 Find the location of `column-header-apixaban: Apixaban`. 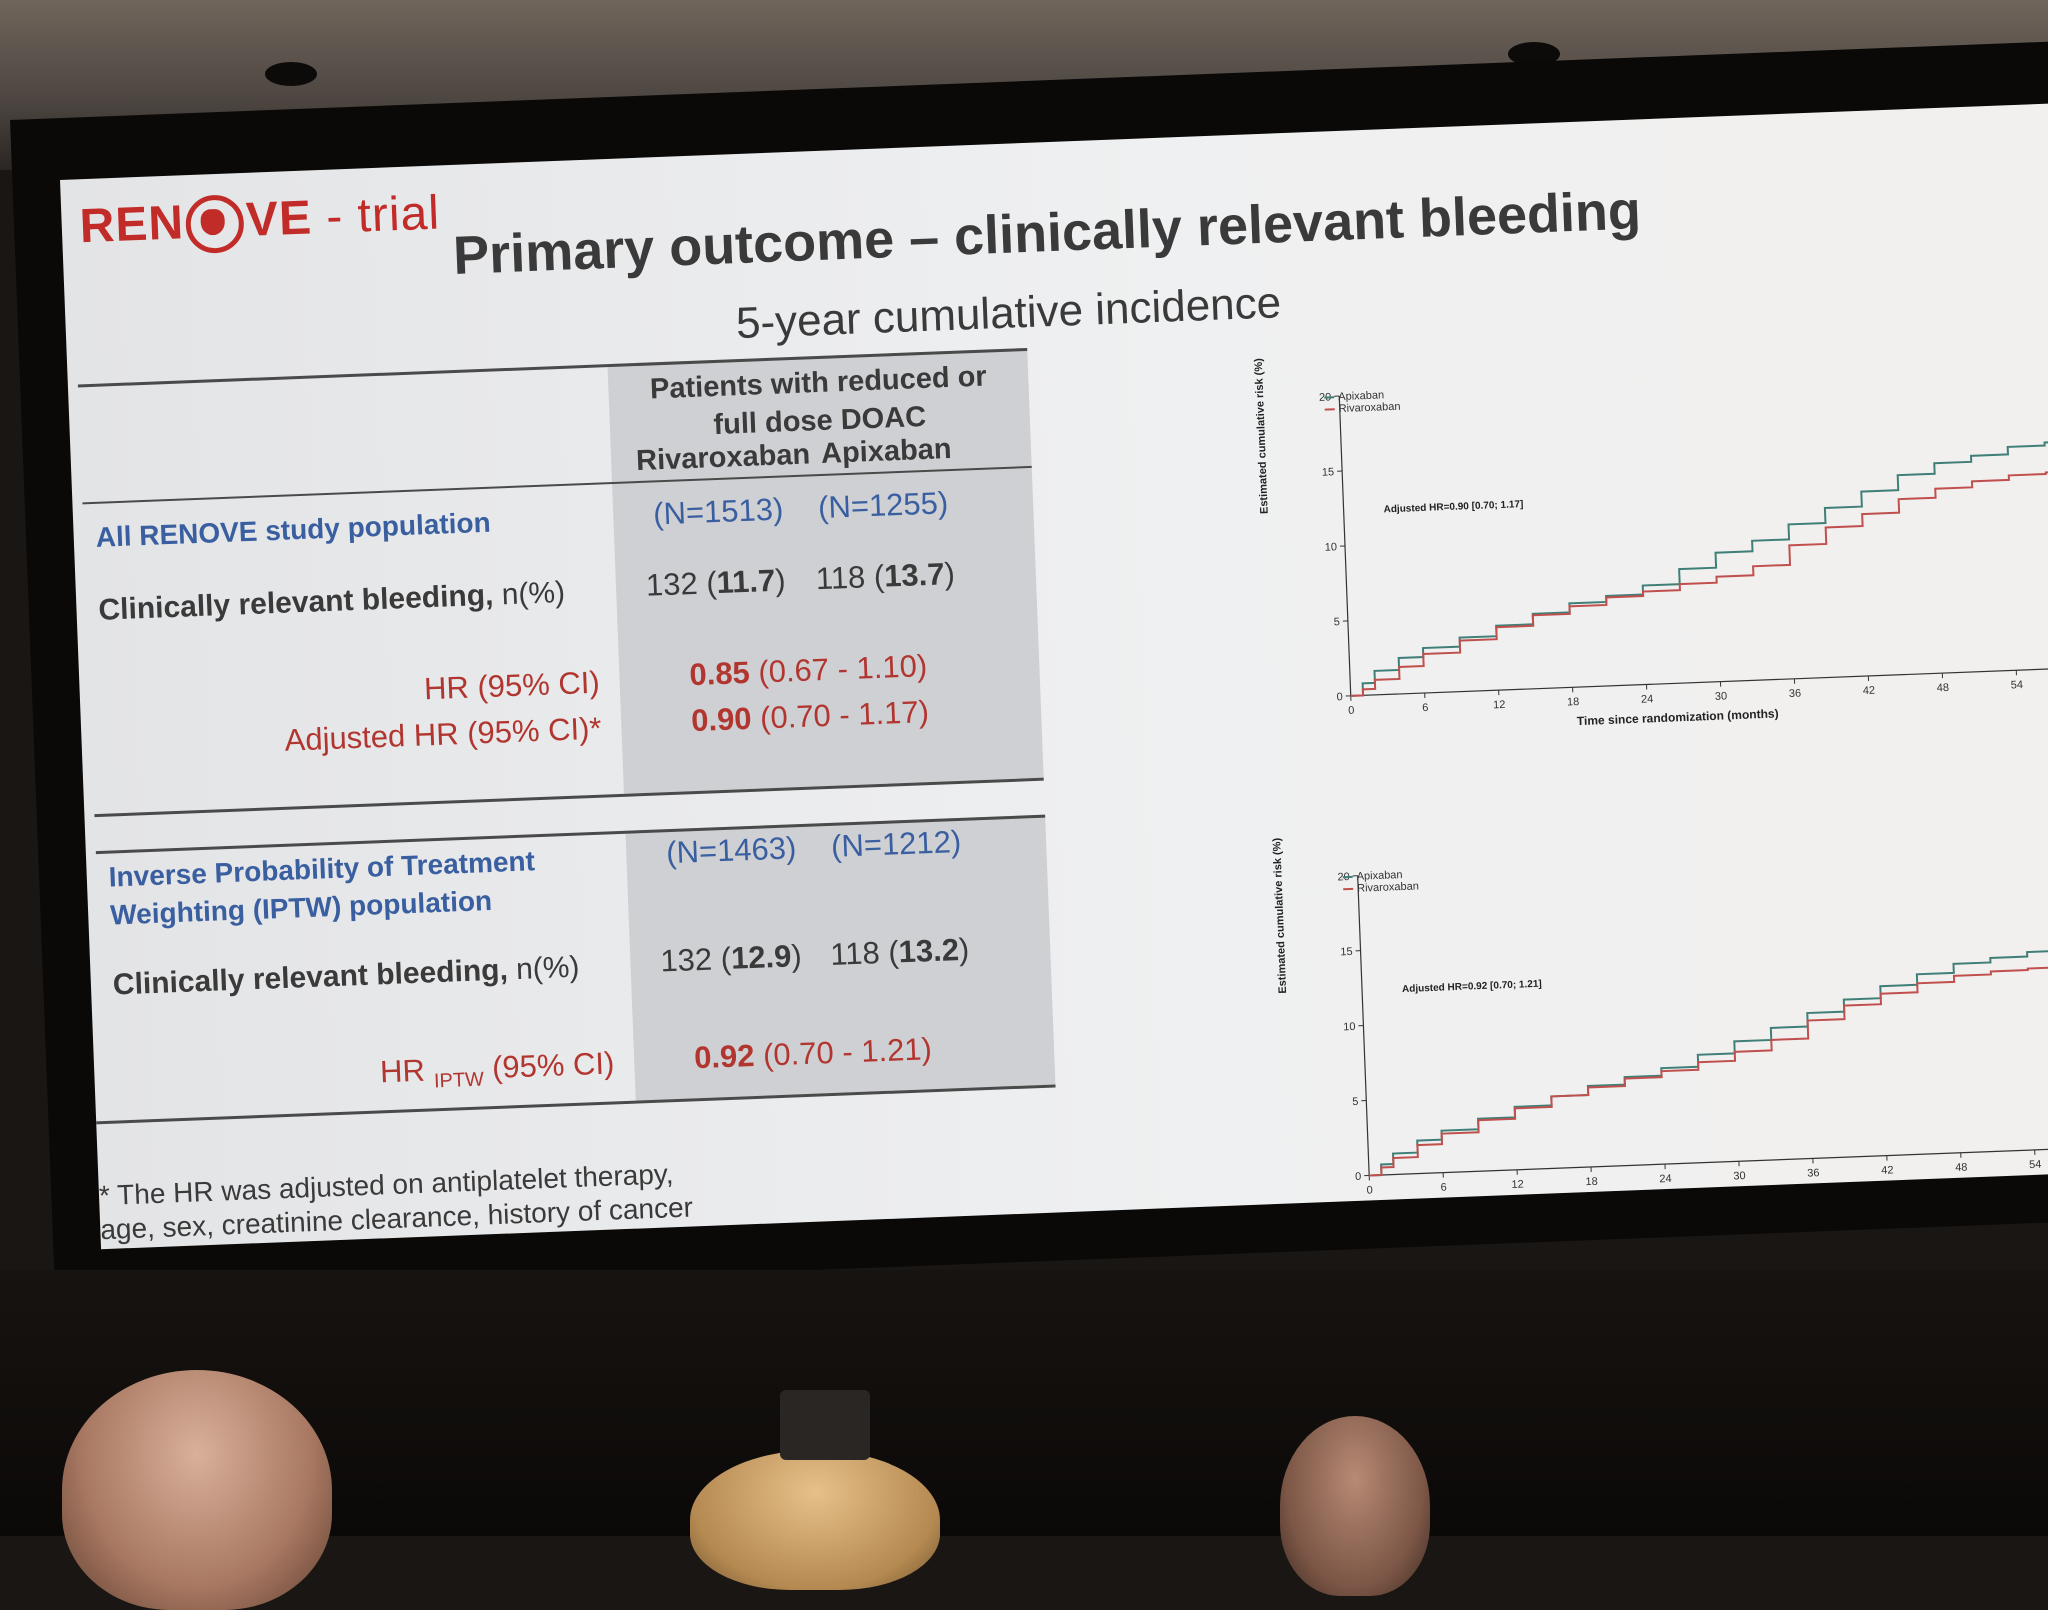

column-header-apixaban: Apixaban is located at coordinates (886, 452).